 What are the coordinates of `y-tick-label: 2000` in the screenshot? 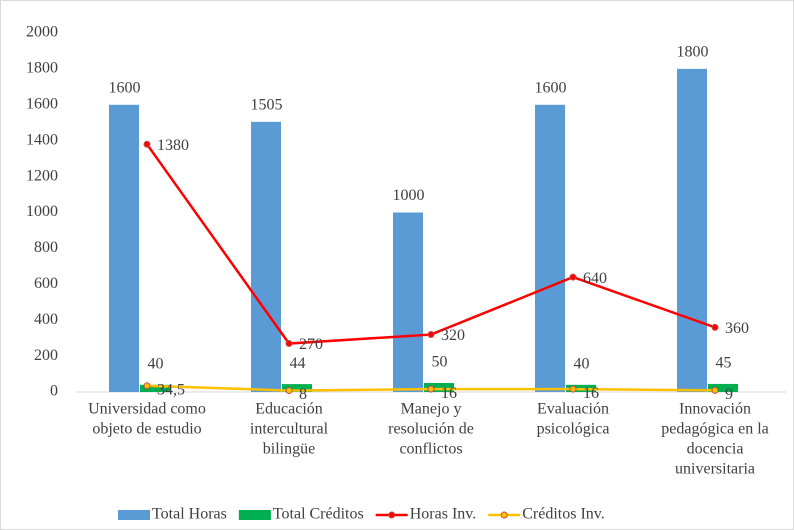 It's located at (42, 32).